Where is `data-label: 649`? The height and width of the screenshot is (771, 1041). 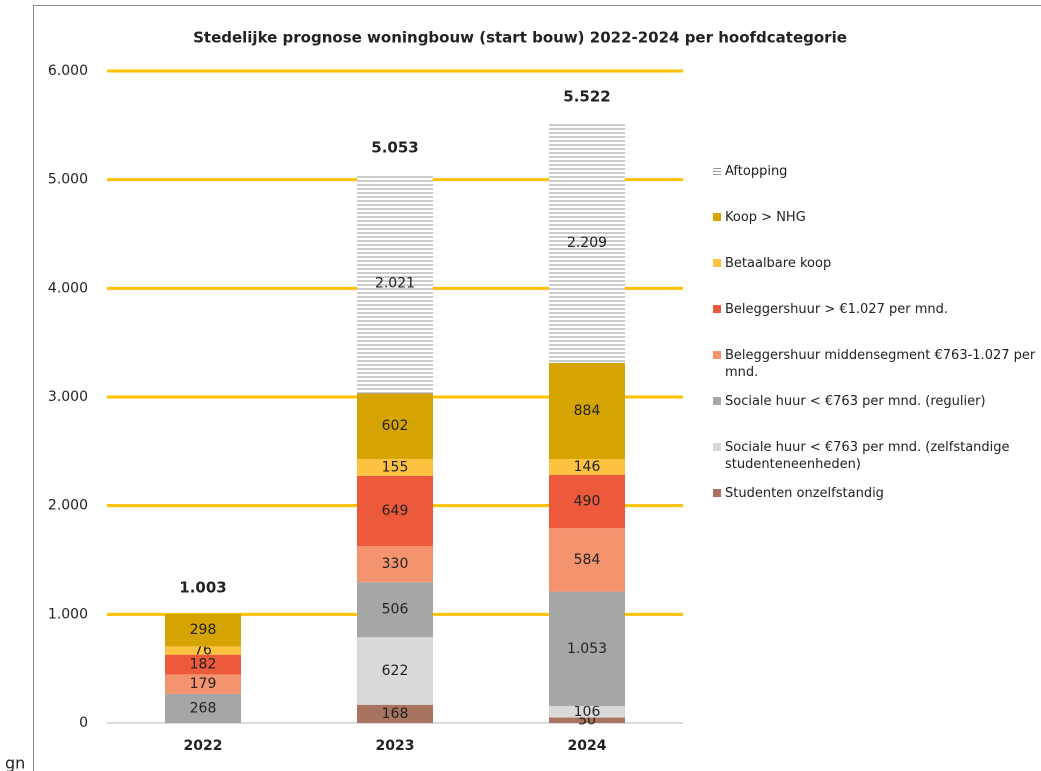
data-label: 649 is located at coordinates (395, 511).